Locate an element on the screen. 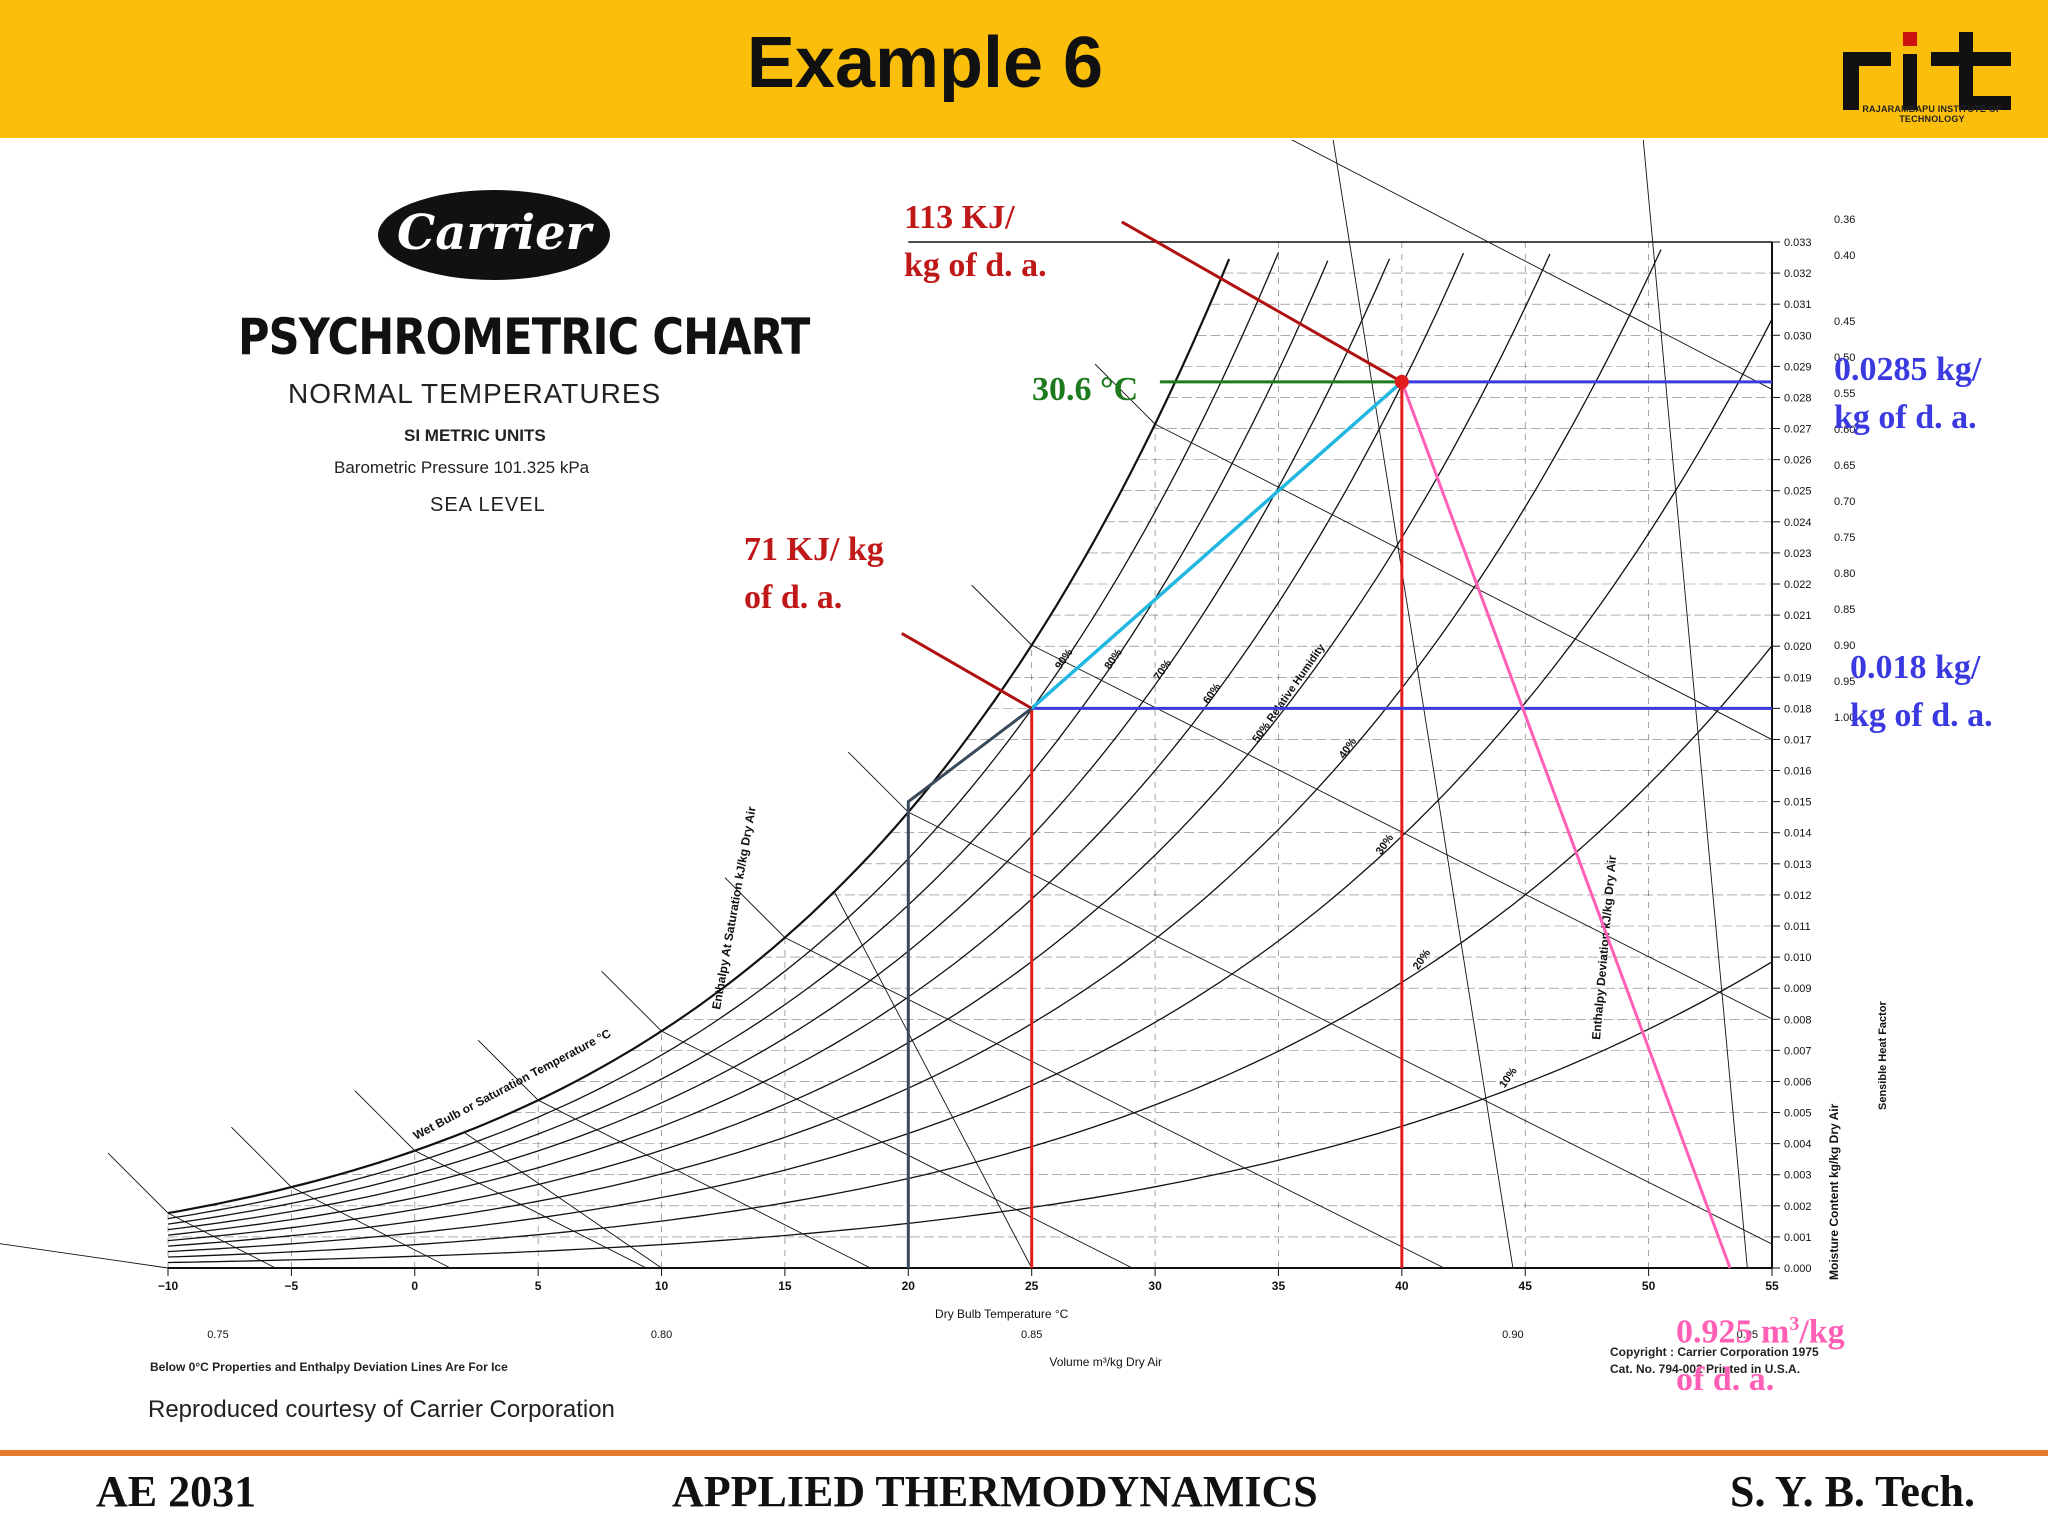 The image size is (2048, 1536). y-tick-label: 0.014 is located at coordinates (1798, 834).